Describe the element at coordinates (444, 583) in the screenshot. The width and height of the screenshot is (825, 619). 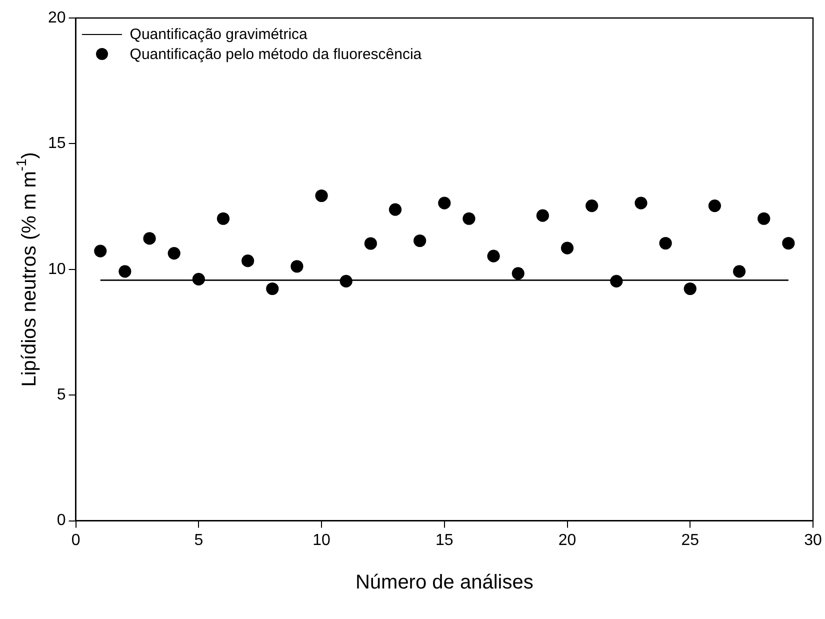
I see `x-axis-title: Número de análises` at that location.